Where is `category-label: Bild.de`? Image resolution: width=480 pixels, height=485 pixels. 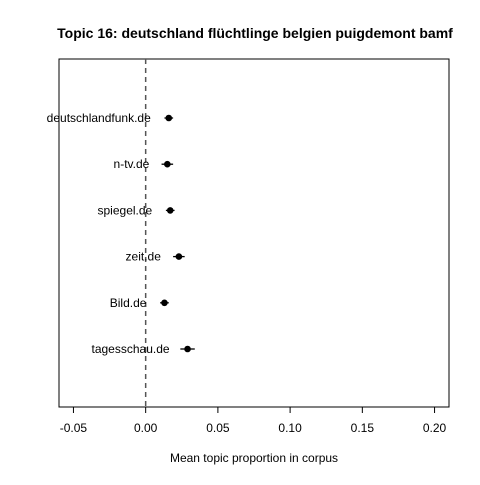
category-label: Bild.de is located at coordinates (128, 303).